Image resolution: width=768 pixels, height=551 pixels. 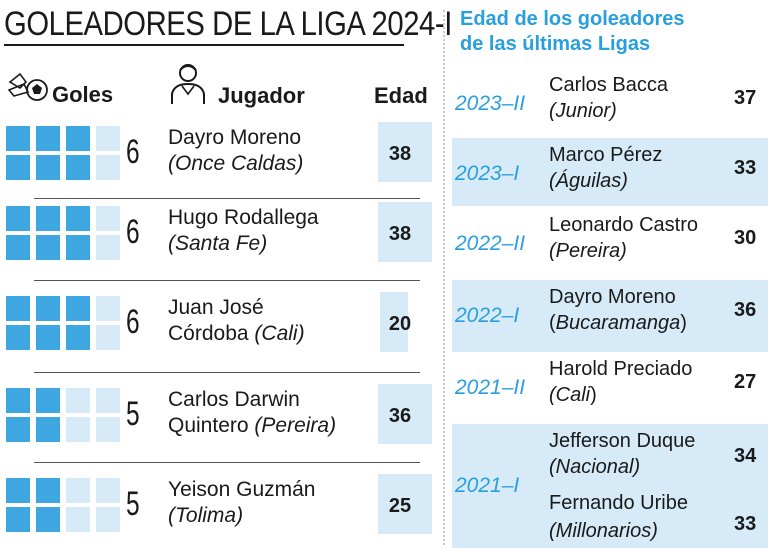 I want to click on history-player-name: Jefferson Duque, so click(x=622, y=441).